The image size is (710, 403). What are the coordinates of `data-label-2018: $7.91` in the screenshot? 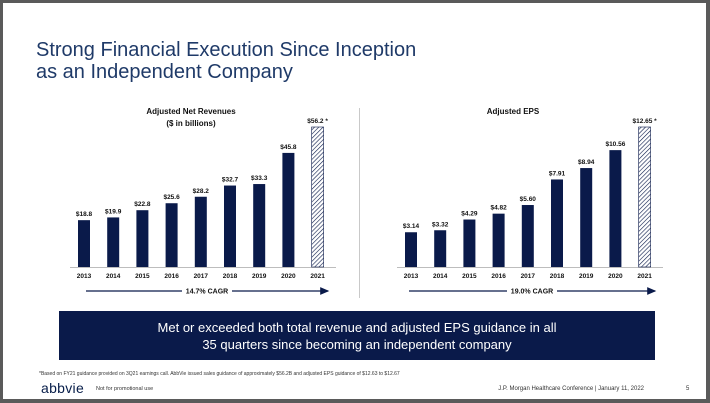 It's located at (557, 173).